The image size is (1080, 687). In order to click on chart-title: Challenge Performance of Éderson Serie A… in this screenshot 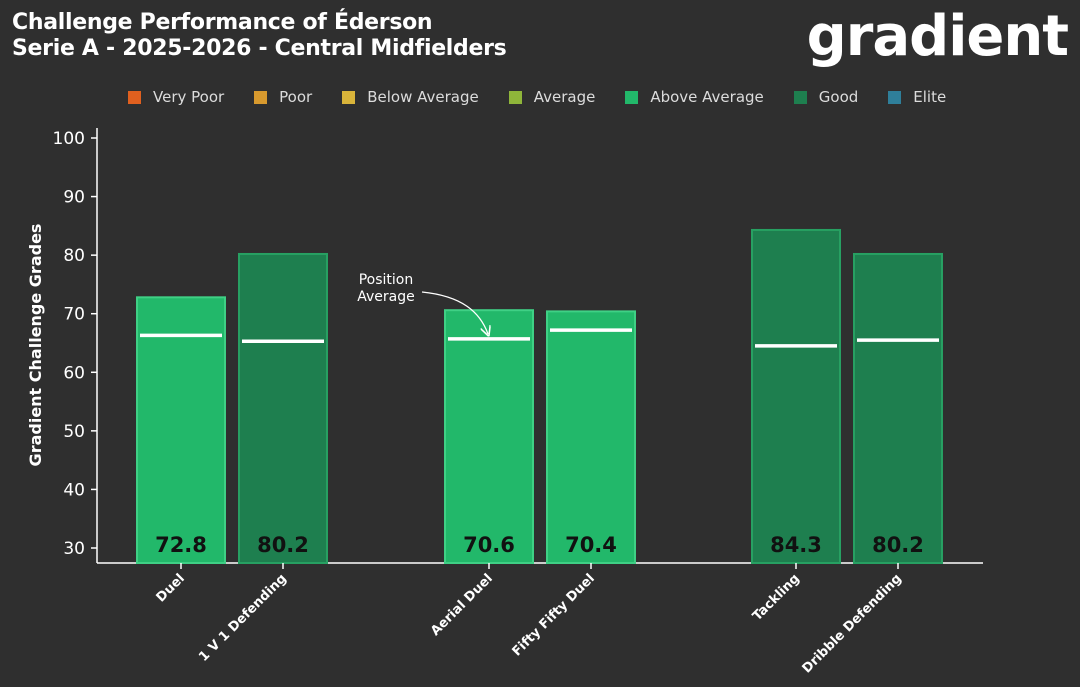, I will do `click(259, 36)`.